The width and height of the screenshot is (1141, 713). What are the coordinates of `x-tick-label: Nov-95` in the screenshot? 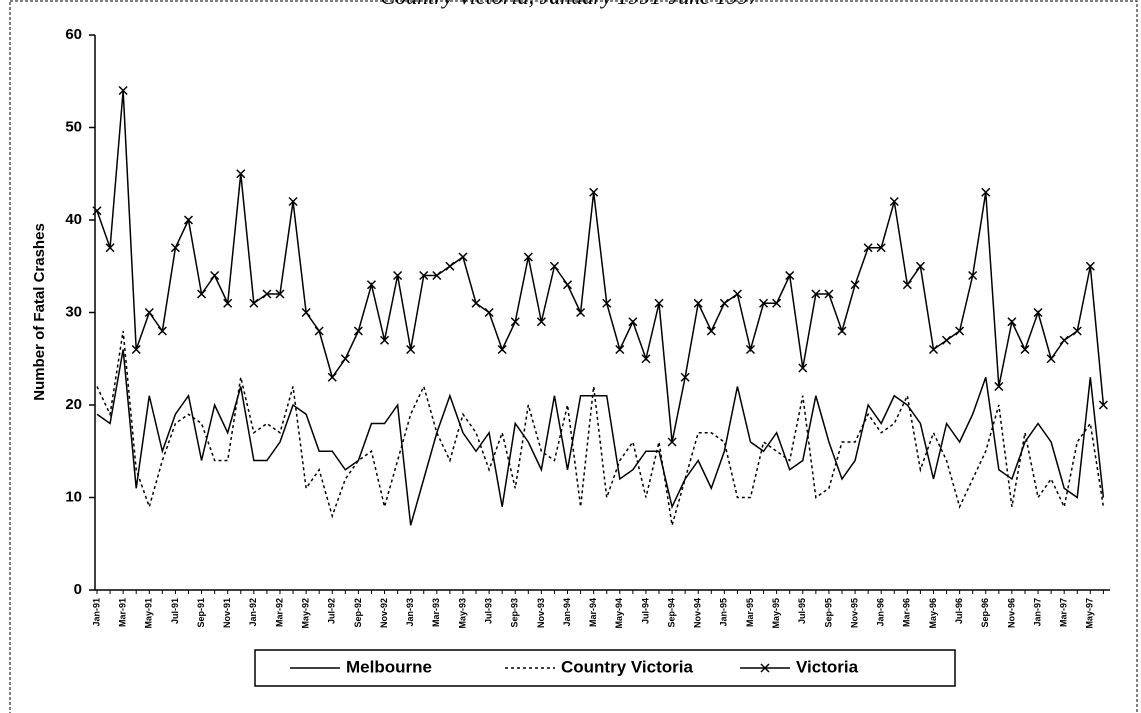 It's located at (854, 613).